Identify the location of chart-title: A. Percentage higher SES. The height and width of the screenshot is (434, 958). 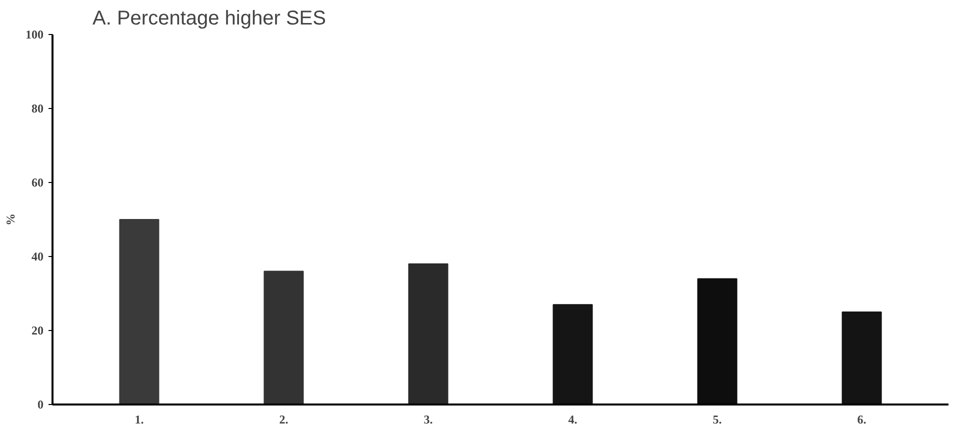
(209, 19).